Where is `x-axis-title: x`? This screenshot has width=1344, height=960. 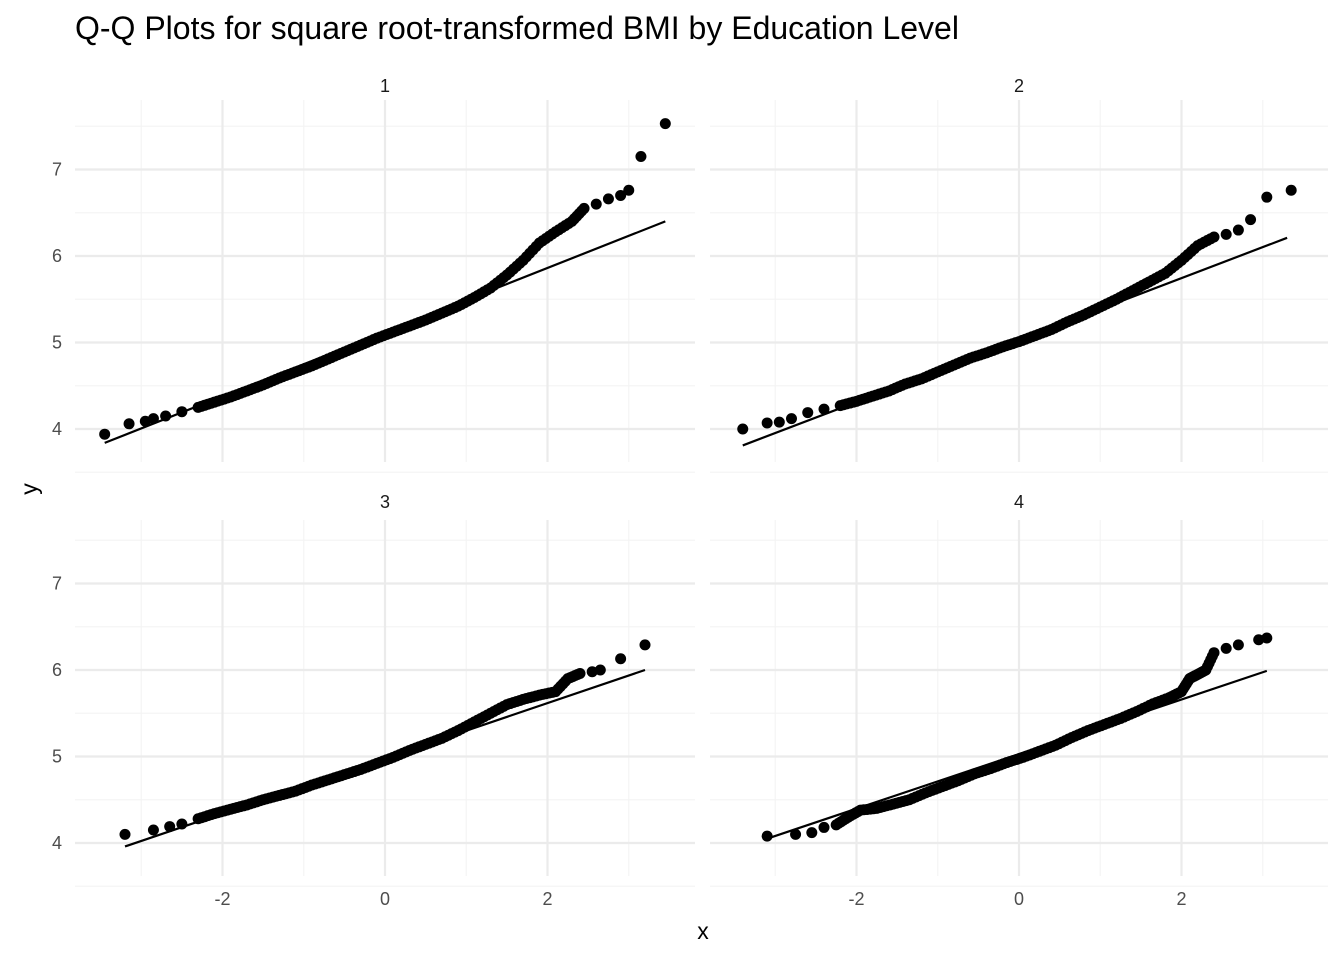 x-axis-title: x is located at coordinates (703, 931).